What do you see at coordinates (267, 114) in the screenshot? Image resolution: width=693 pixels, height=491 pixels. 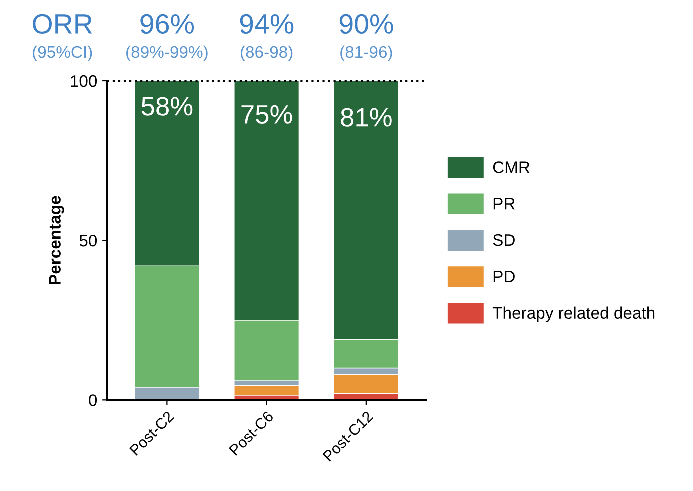 I see `data-label: 75%` at bounding box center [267, 114].